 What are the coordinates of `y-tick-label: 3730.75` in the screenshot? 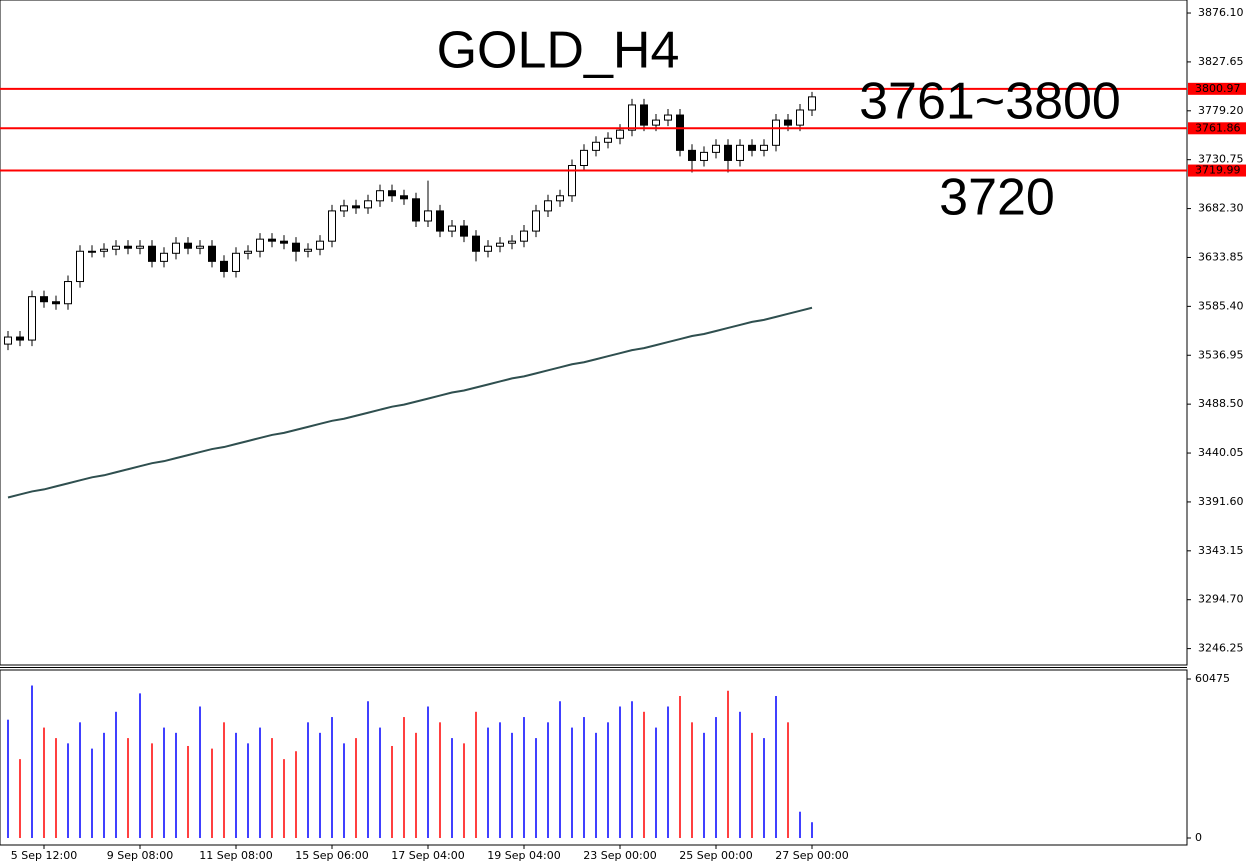 It's located at (1221, 159).